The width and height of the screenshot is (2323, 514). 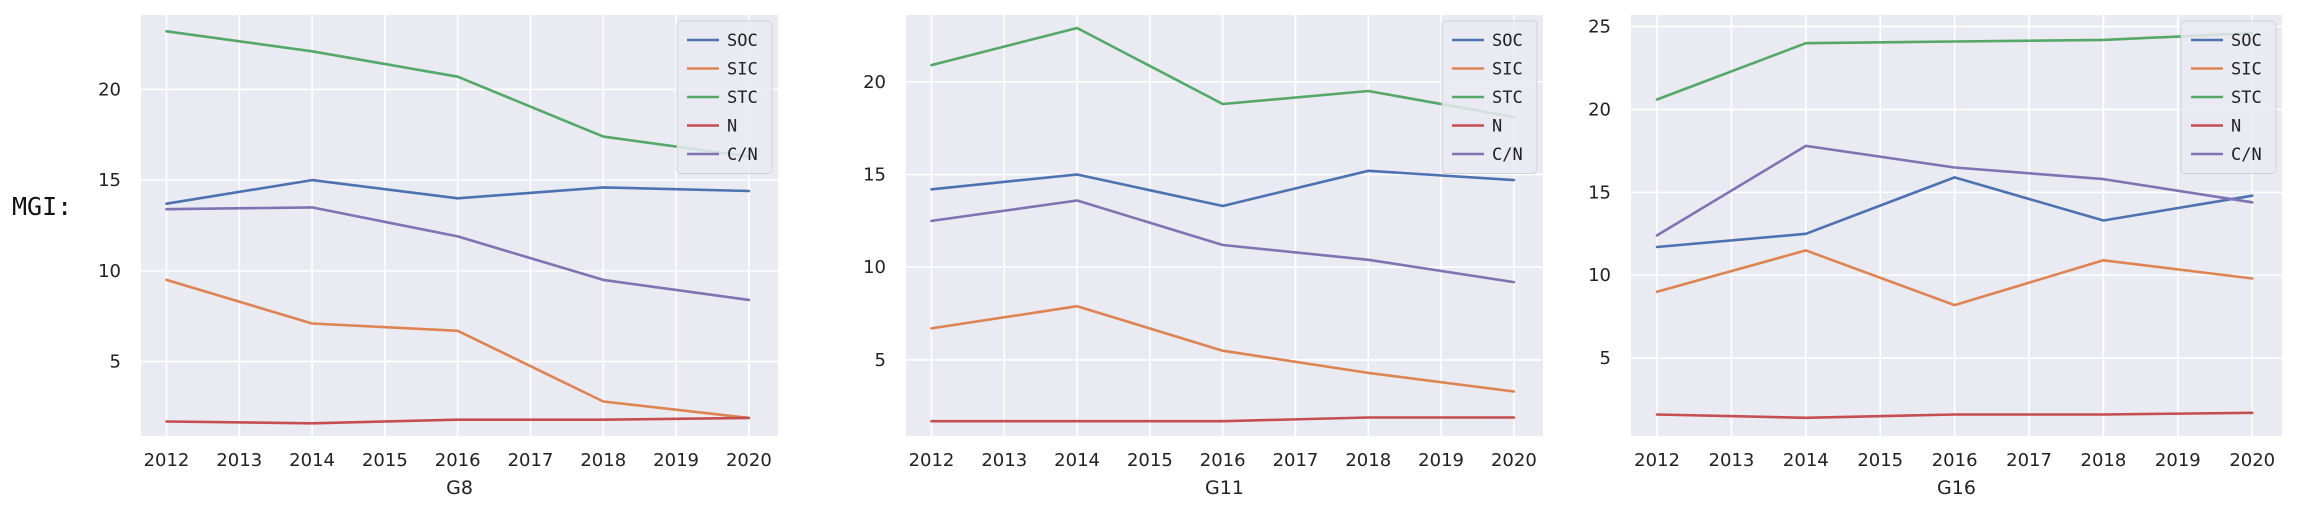 What do you see at coordinates (1599, 27) in the screenshot?
I see `y-tick-label: 25` at bounding box center [1599, 27].